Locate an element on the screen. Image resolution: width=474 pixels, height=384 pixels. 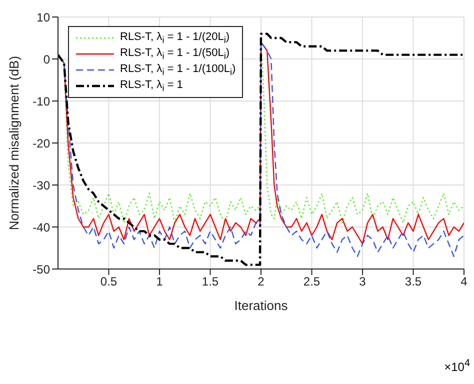
x-tick-label: 2 is located at coordinates (261, 281).